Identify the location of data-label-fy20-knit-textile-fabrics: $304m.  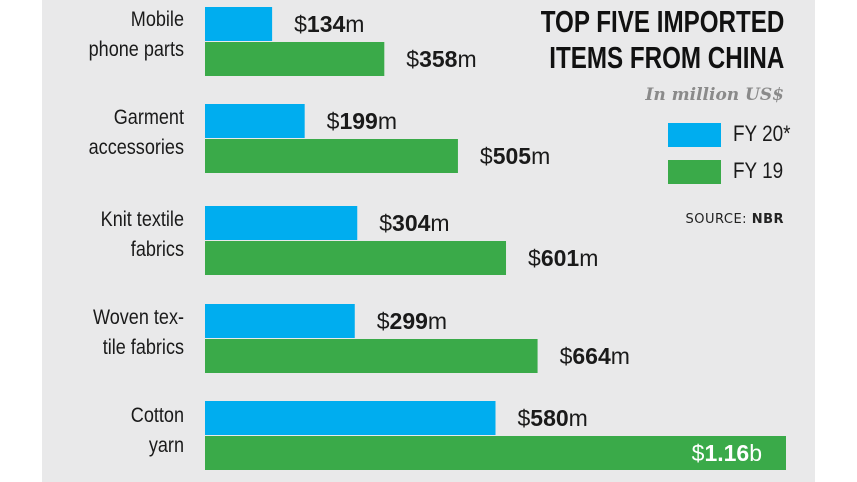
(414, 223).